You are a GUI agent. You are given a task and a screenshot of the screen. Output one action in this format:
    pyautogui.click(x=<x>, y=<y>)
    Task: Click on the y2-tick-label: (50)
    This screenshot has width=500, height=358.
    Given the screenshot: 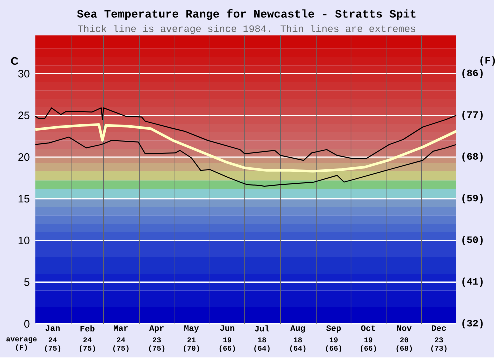 What is the action you would take?
    pyautogui.click(x=472, y=241)
    